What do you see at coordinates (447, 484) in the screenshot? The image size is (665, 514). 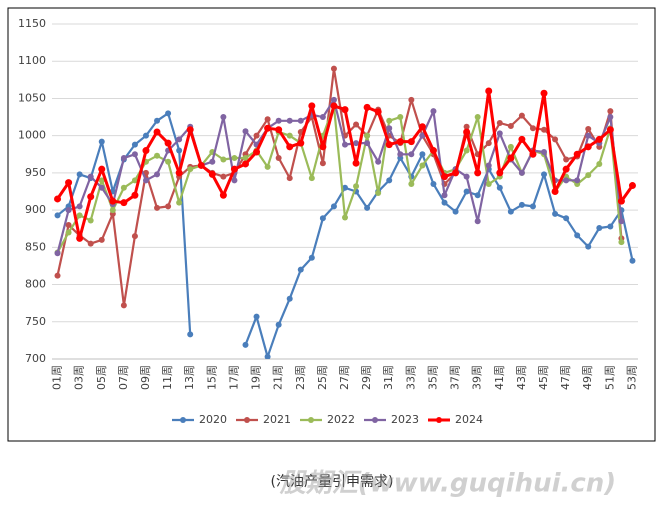 I see `watermark: 股期汇(www.guqihui.cn)` at bounding box center [447, 484].